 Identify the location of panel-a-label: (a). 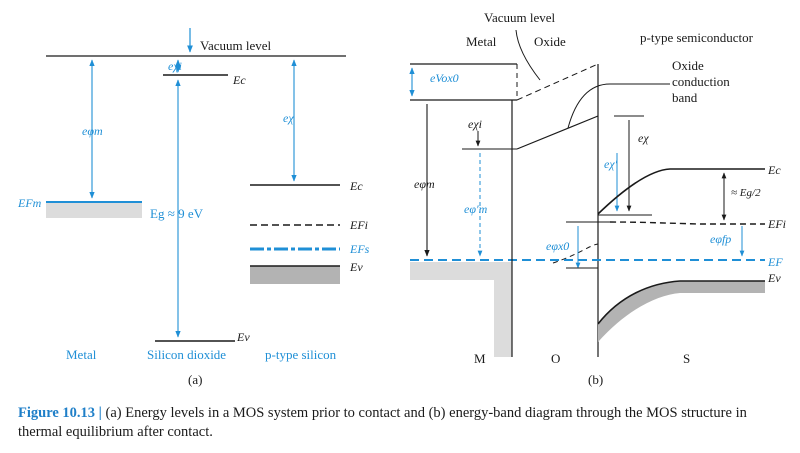
(195, 379).